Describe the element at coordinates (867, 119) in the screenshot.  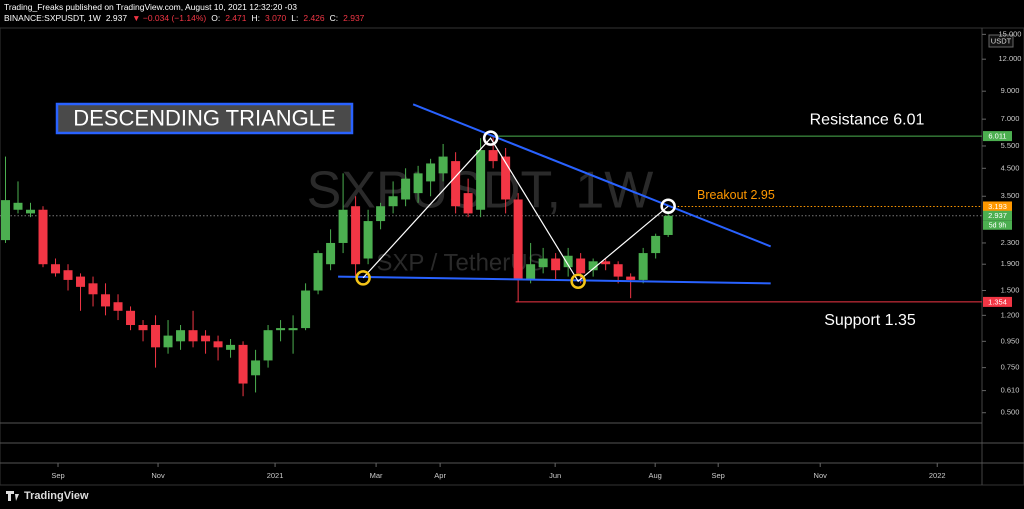
I see `annotation: Resistance 6.01` at that location.